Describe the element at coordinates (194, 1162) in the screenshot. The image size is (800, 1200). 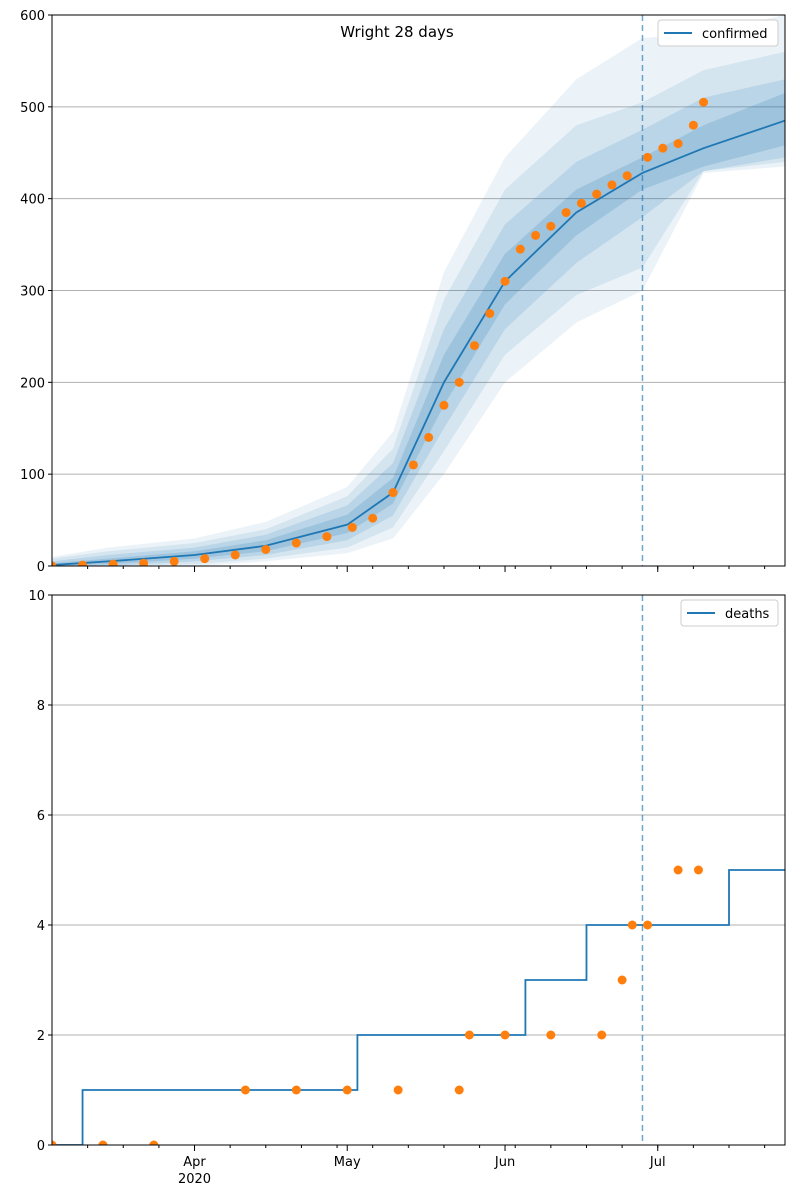
I see `x-tick-label: Apr` at that location.